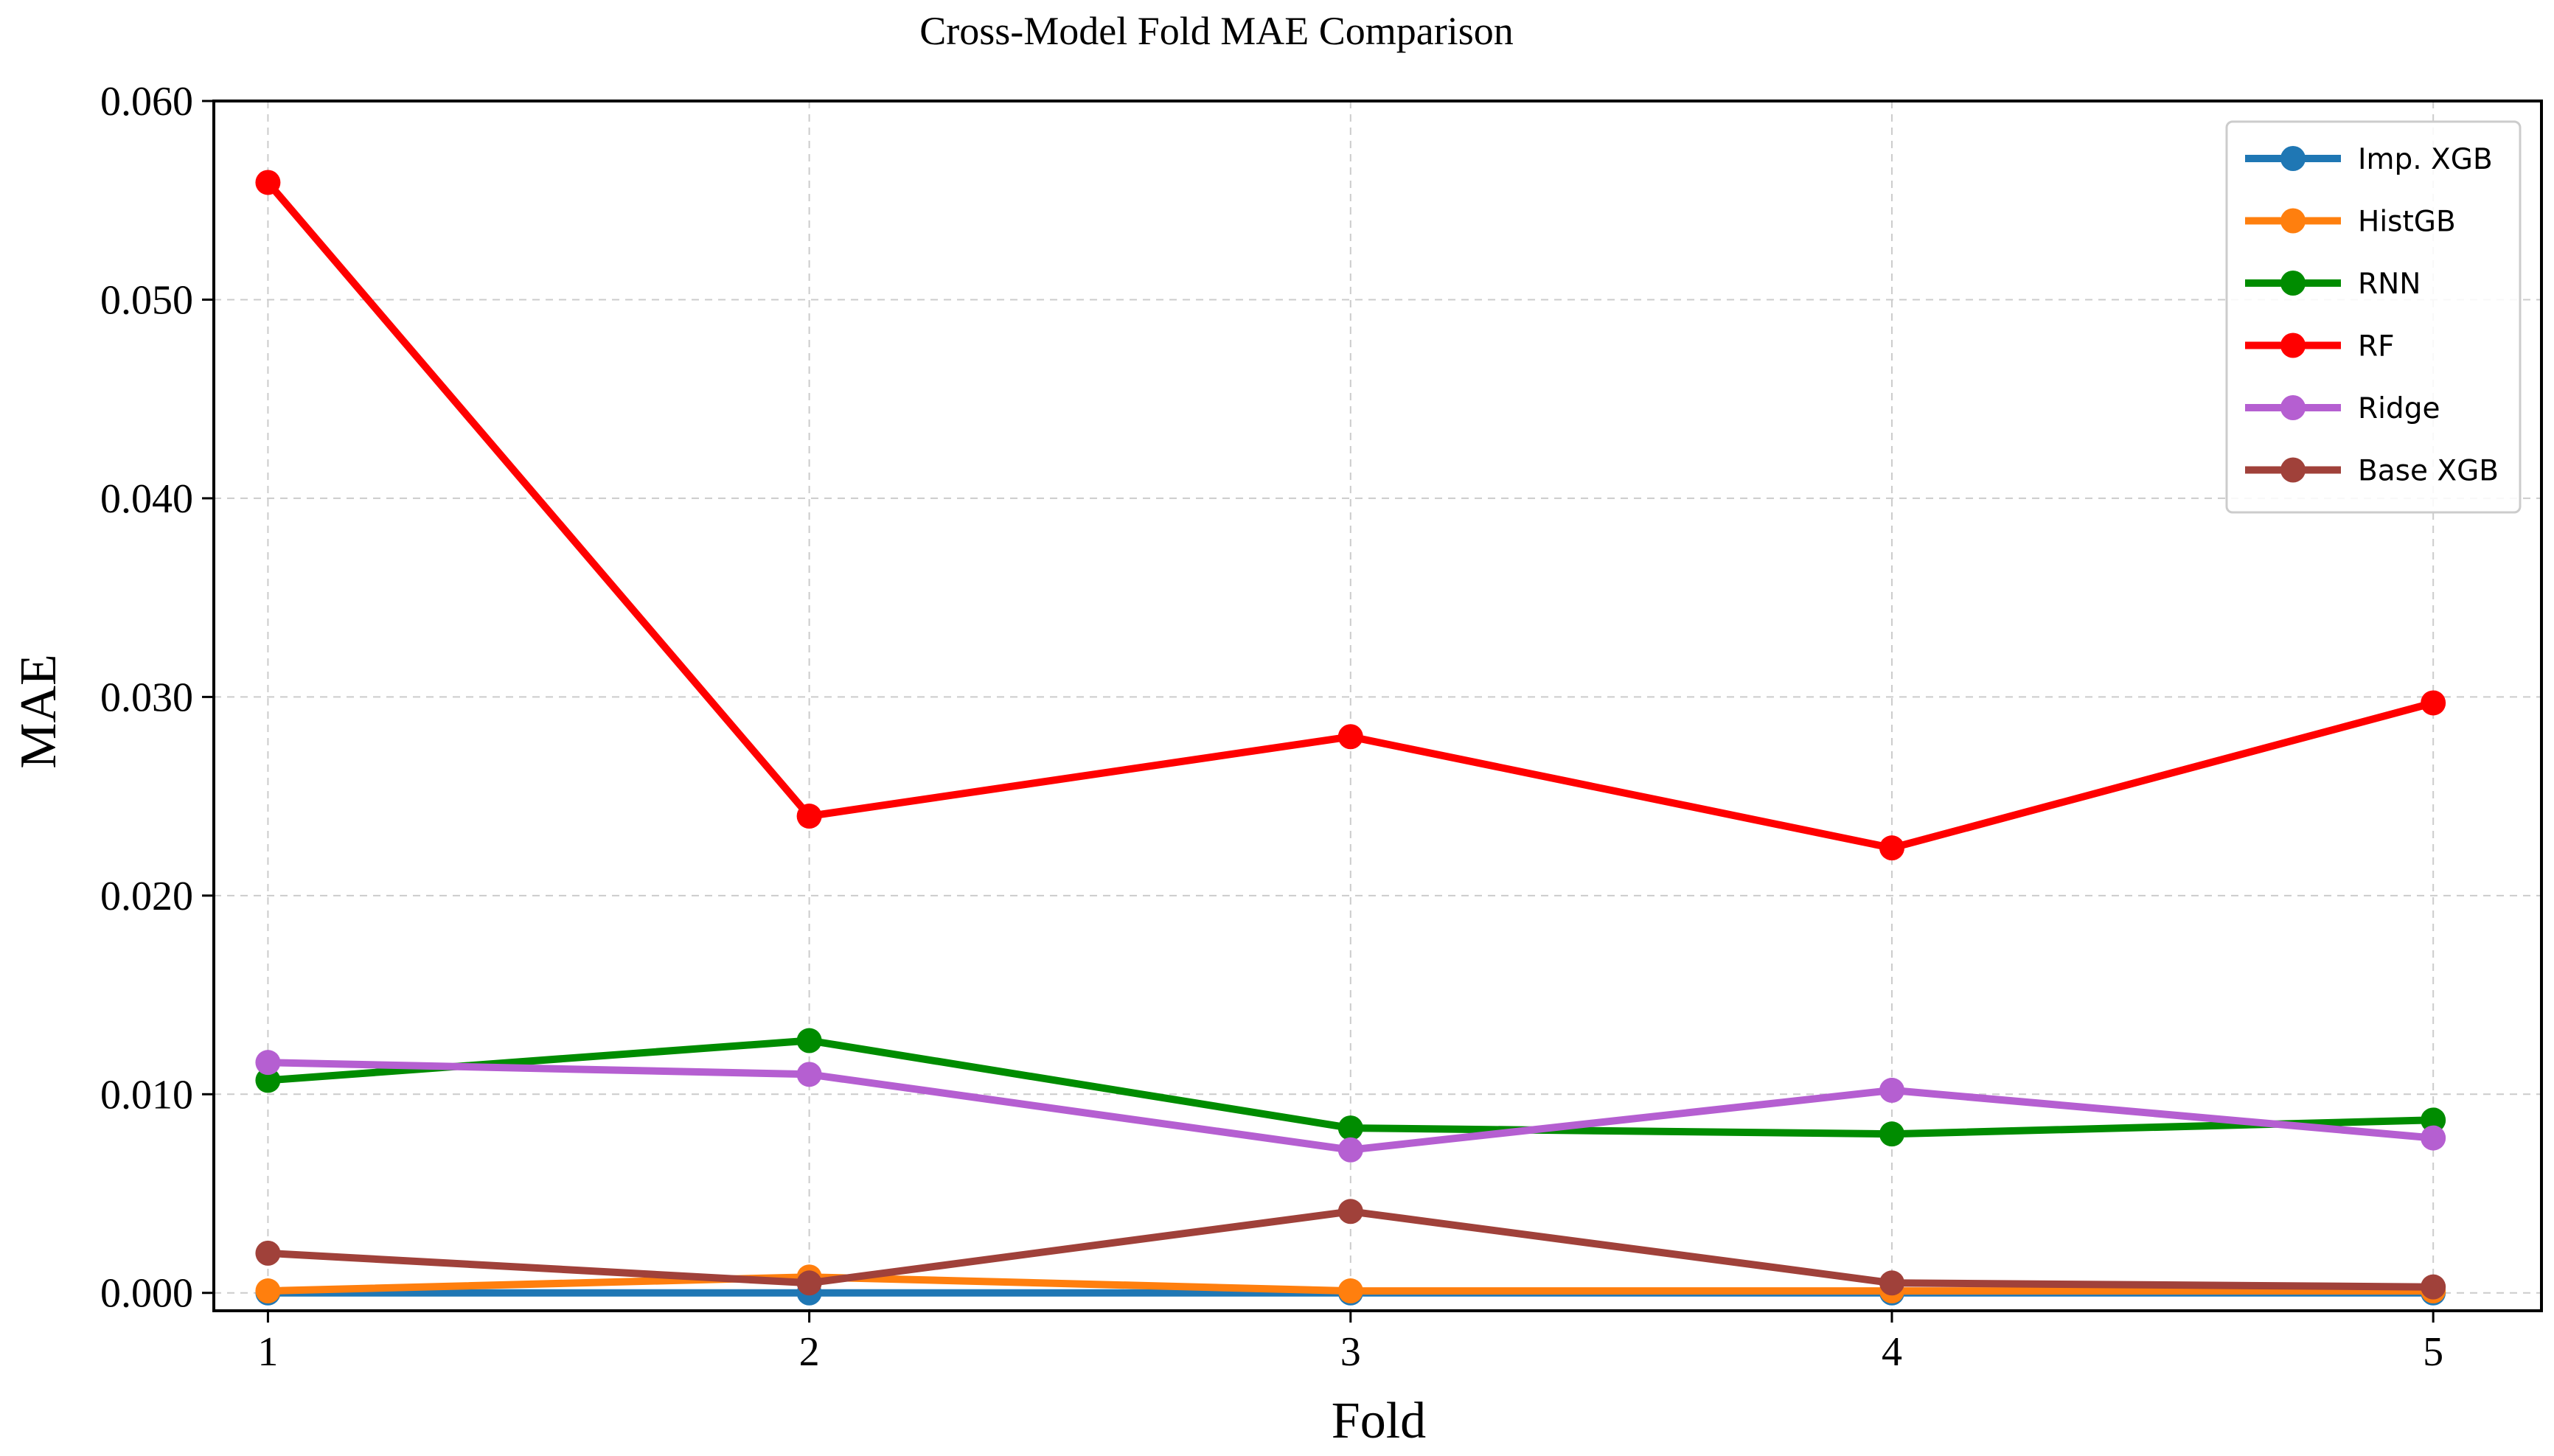 This screenshot has width=2554, height=1456. Describe the element at coordinates (2376, 346) in the screenshot. I see `legend-label: RF` at that location.